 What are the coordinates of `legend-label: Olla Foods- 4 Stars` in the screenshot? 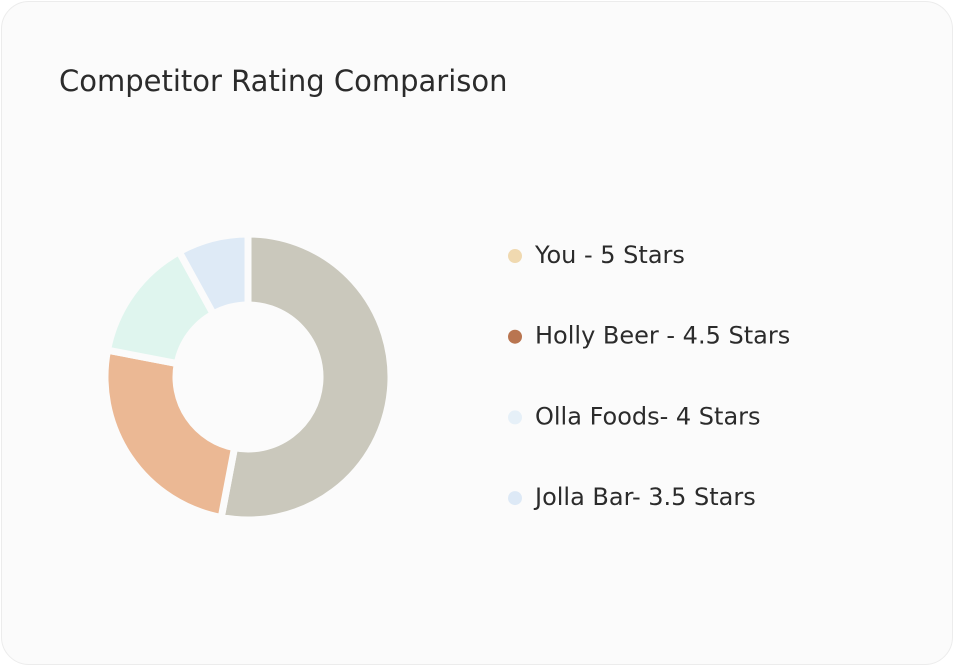 It's located at (648, 416).